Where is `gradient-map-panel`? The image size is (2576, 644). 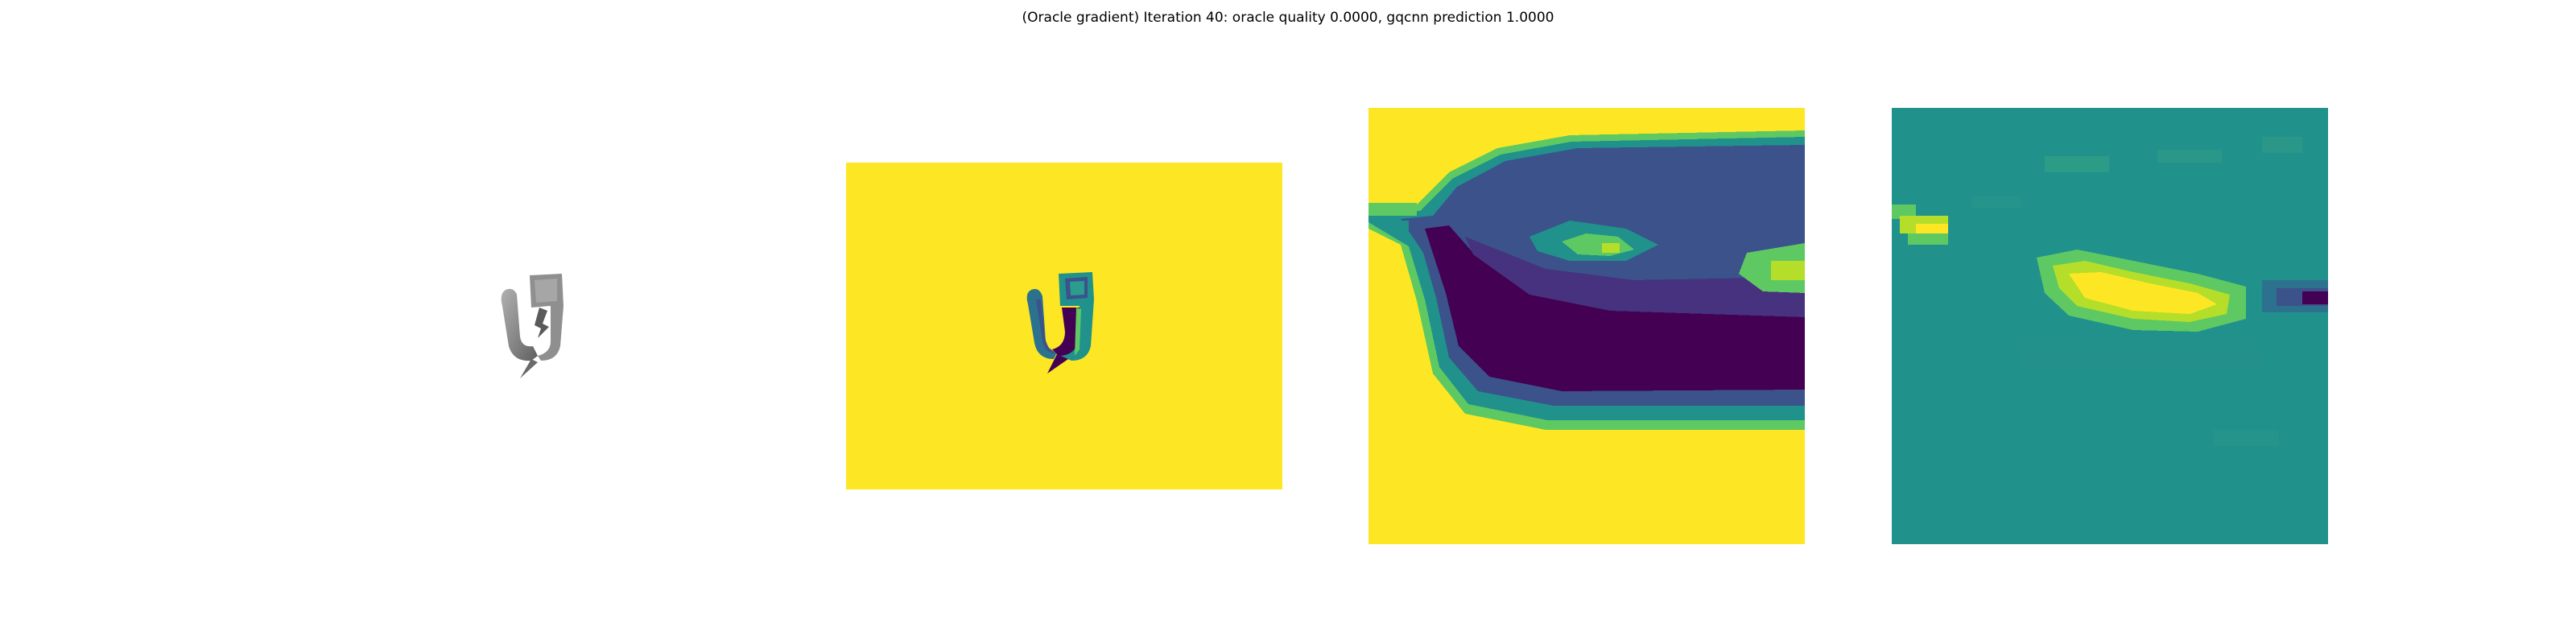
gradient-map-panel is located at coordinates (2110, 326).